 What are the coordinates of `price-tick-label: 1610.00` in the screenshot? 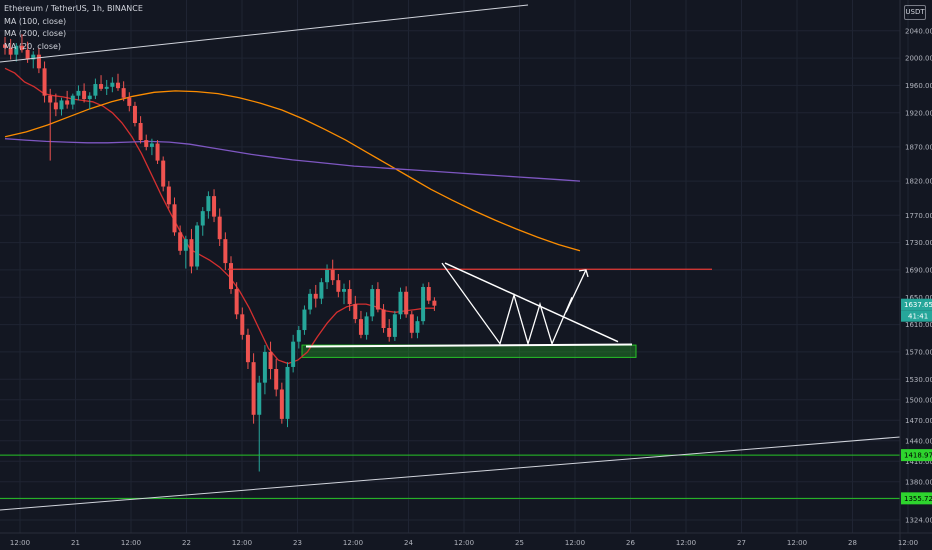 It's located at (918, 325).